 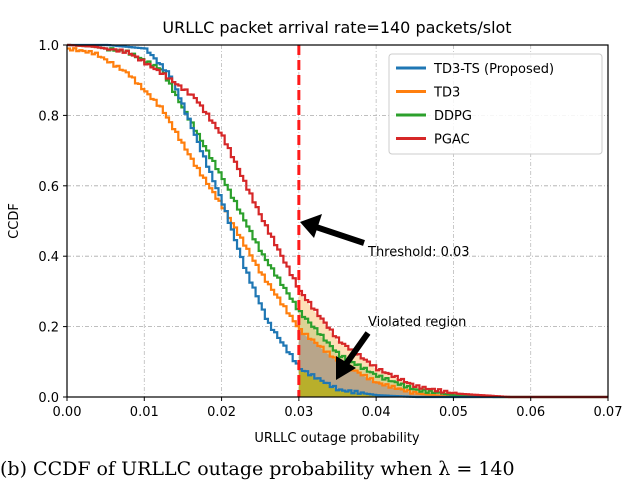 What do you see at coordinates (48, 398) in the screenshot?
I see `y-tick-label: 0.0` at bounding box center [48, 398].